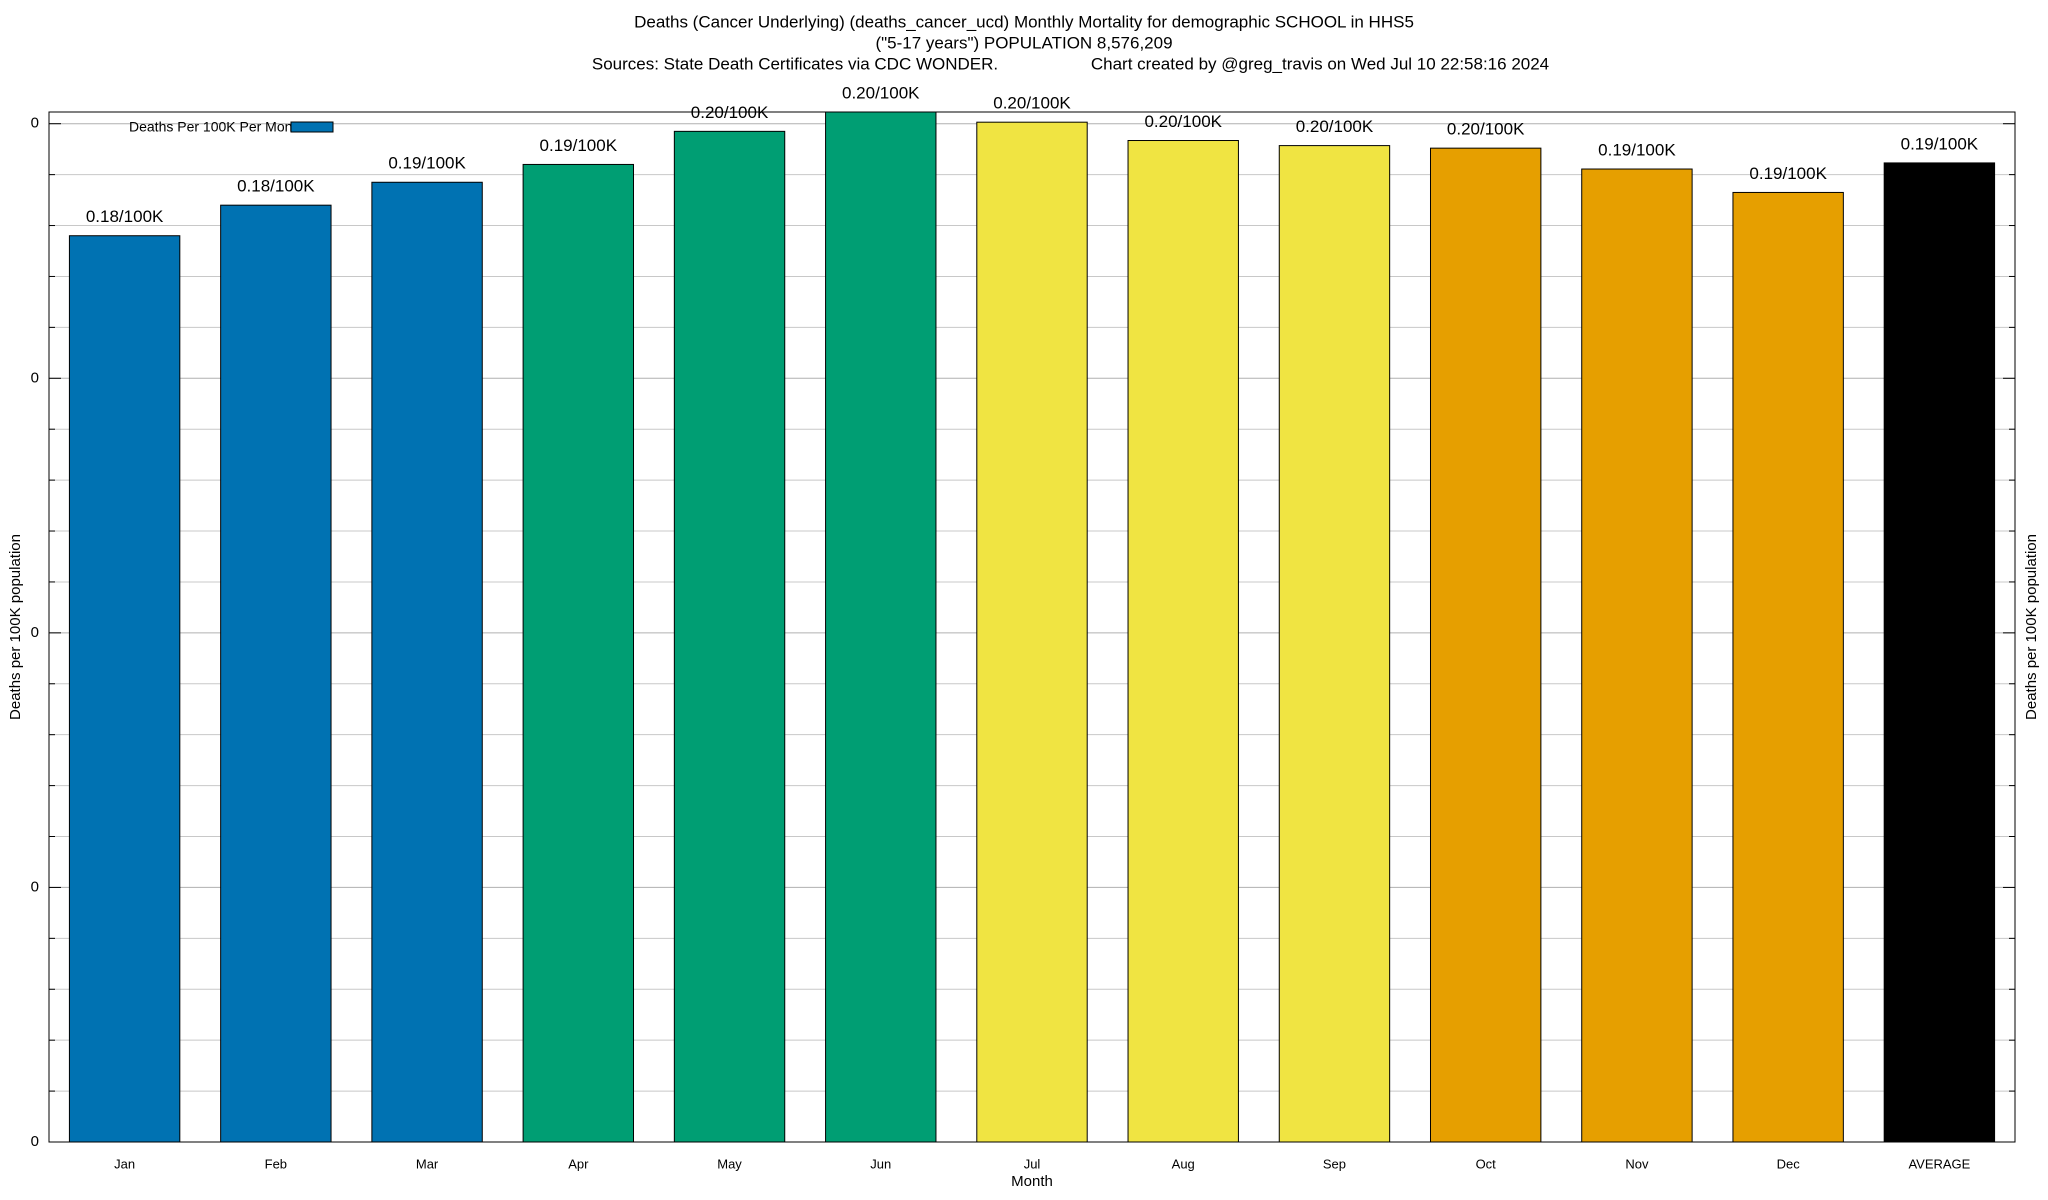 Image resolution: width=2048 pixels, height=1200 pixels. I want to click on x-tick-label: Jul, so click(1032, 1163).